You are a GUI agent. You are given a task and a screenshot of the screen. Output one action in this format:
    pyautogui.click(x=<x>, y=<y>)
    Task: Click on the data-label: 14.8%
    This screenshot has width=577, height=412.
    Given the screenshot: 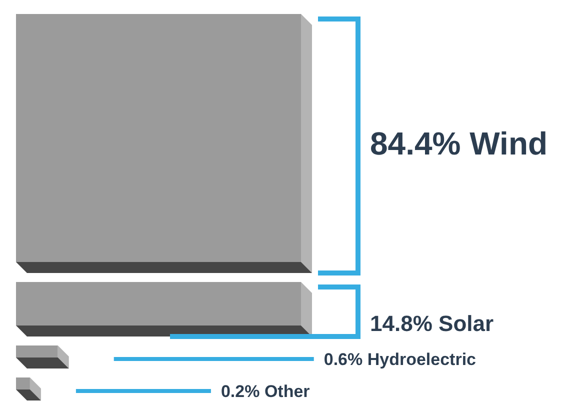 What is the action you would take?
    pyautogui.click(x=401, y=323)
    